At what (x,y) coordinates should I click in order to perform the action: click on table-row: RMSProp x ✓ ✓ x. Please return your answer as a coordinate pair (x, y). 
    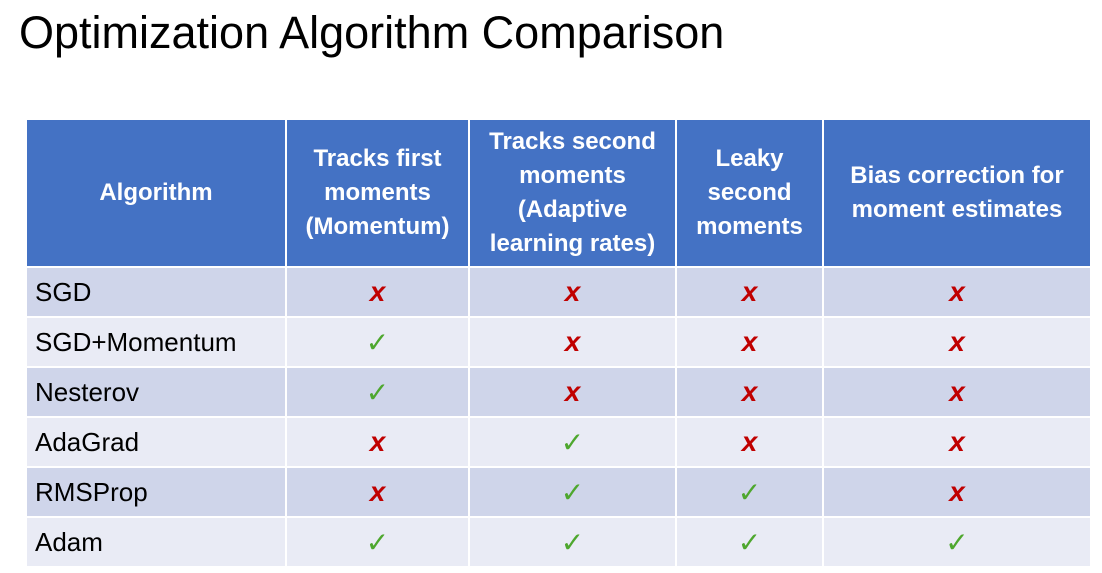
    Looking at the image, I should click on (558, 492).